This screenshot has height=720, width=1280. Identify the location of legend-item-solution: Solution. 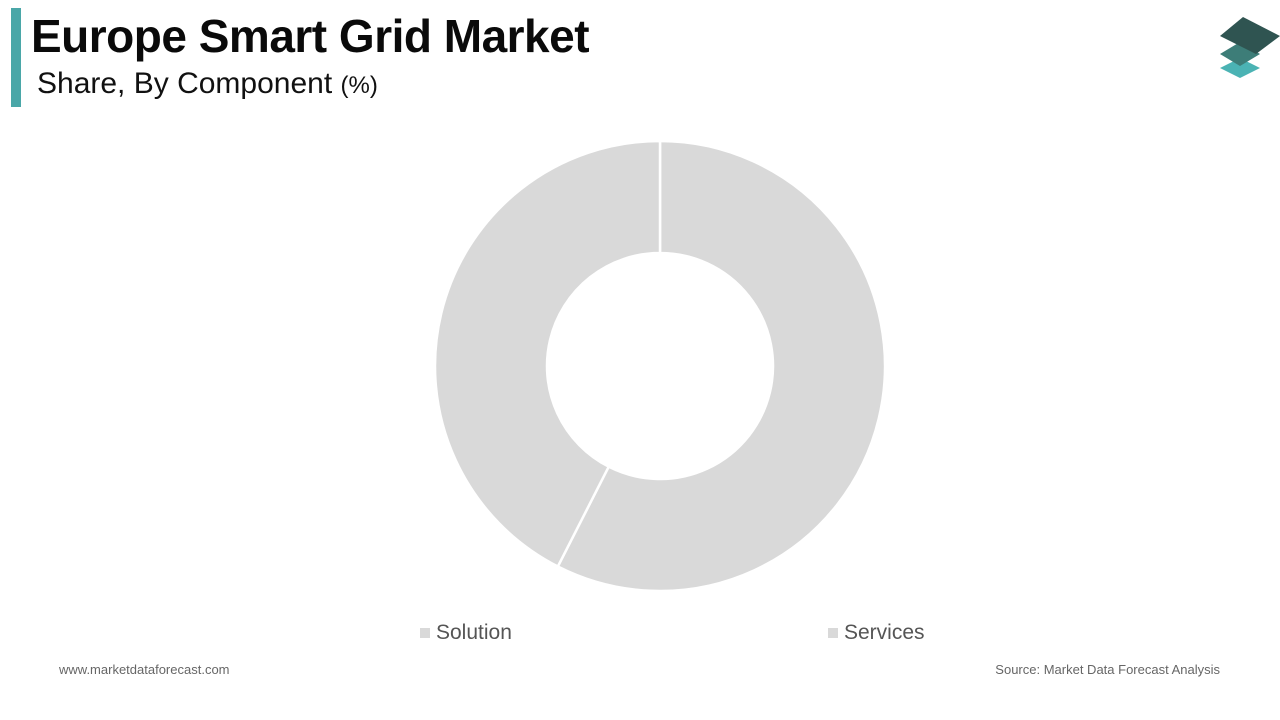
(466, 633).